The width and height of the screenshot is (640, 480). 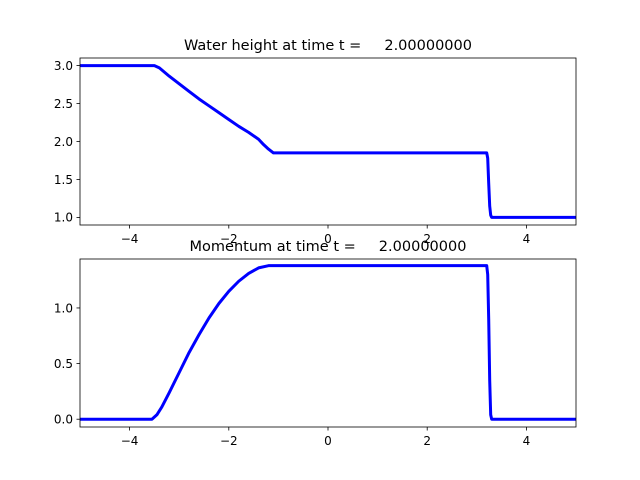 I want to click on water-height-y-tick-label: 3.0, so click(x=63, y=66).